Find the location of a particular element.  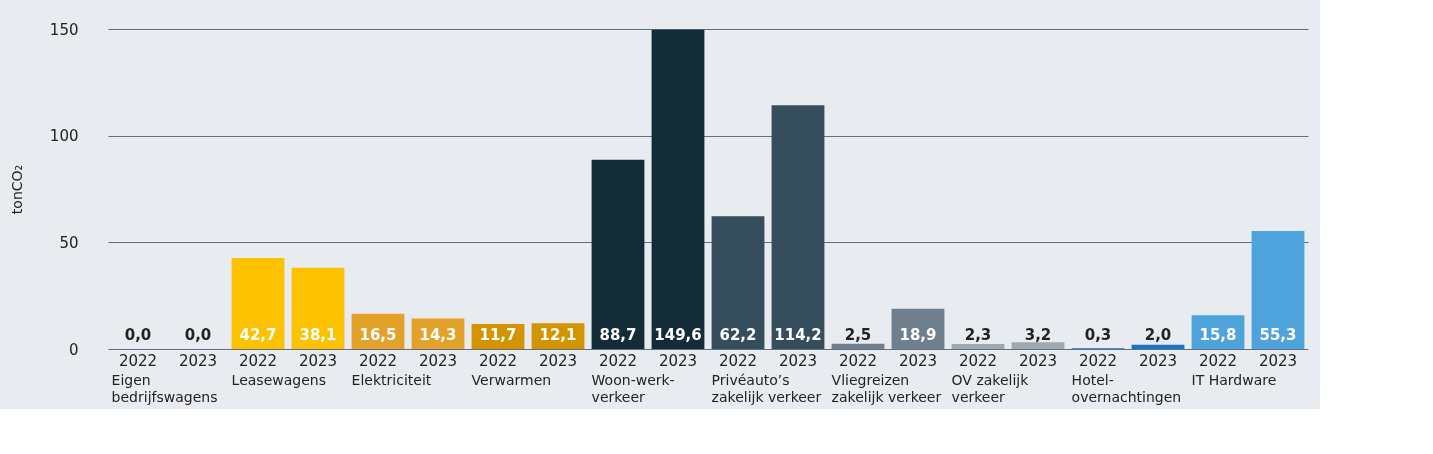

data-label: 62,2 is located at coordinates (738, 335).